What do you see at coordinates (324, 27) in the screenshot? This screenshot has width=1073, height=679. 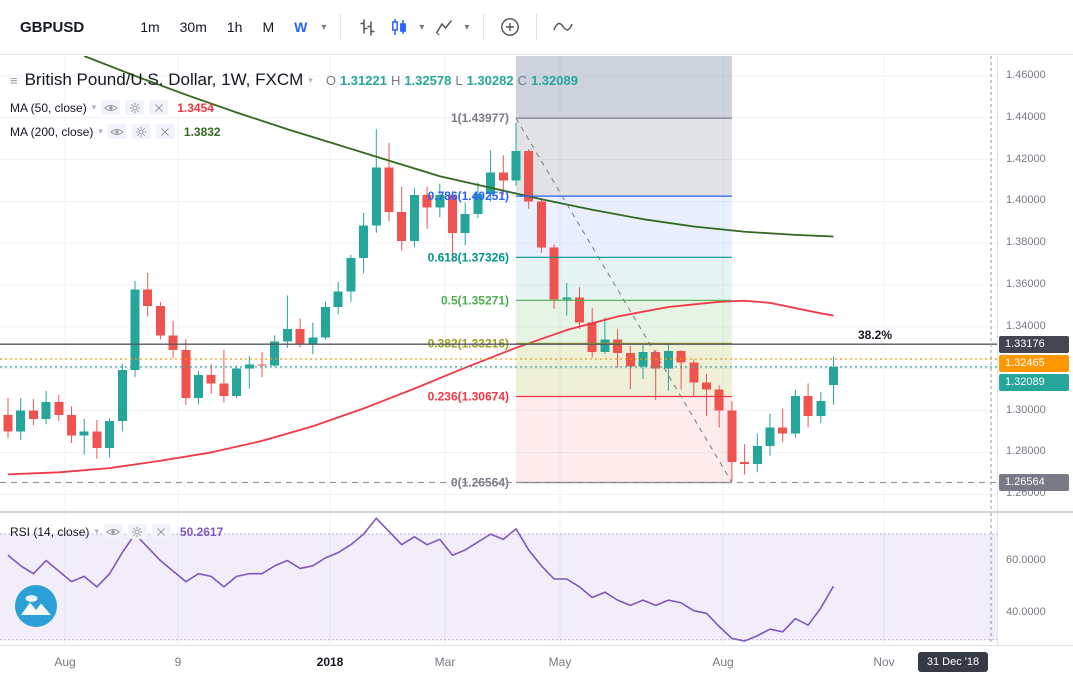 I see `interval-chevron-down-icon: ▾` at bounding box center [324, 27].